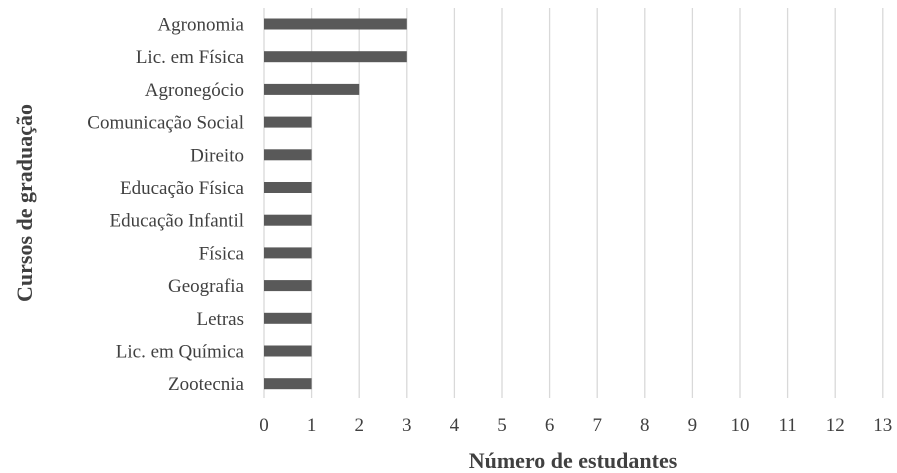  I want to click on category-label: Geografia, so click(206, 286).